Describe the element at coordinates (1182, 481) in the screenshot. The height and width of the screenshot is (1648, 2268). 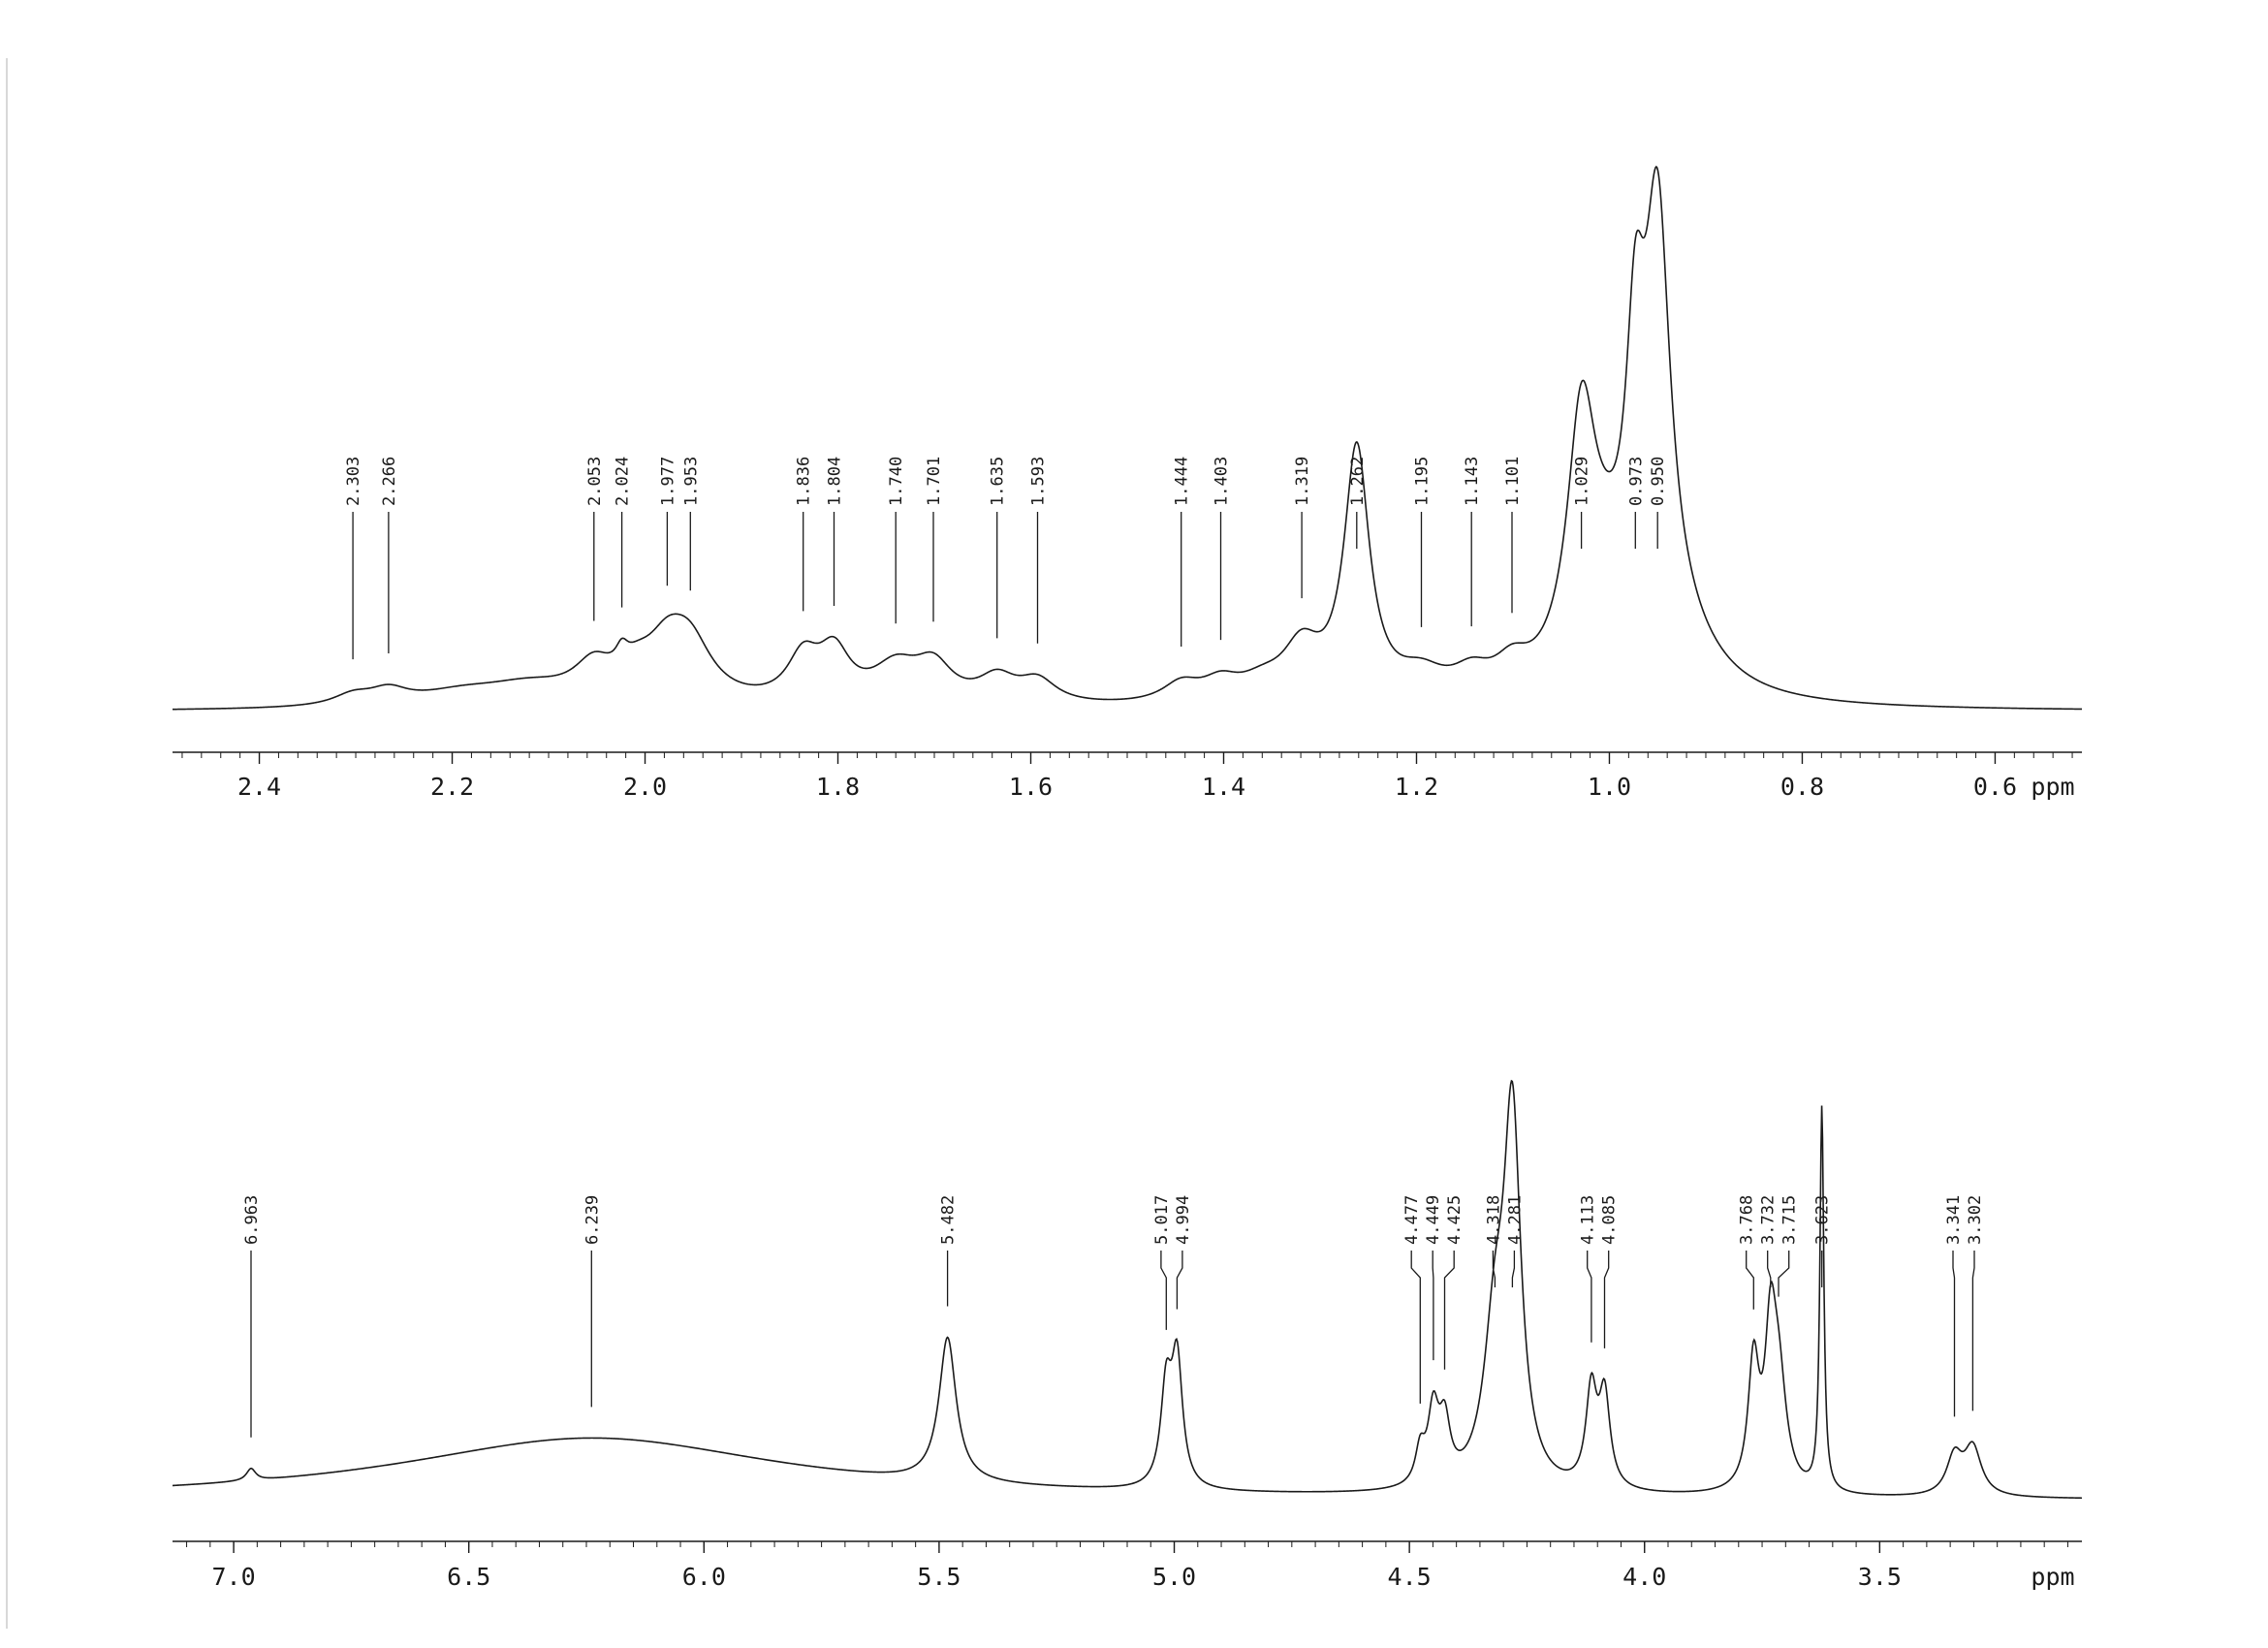
I see `peak-label: 1.444` at that location.